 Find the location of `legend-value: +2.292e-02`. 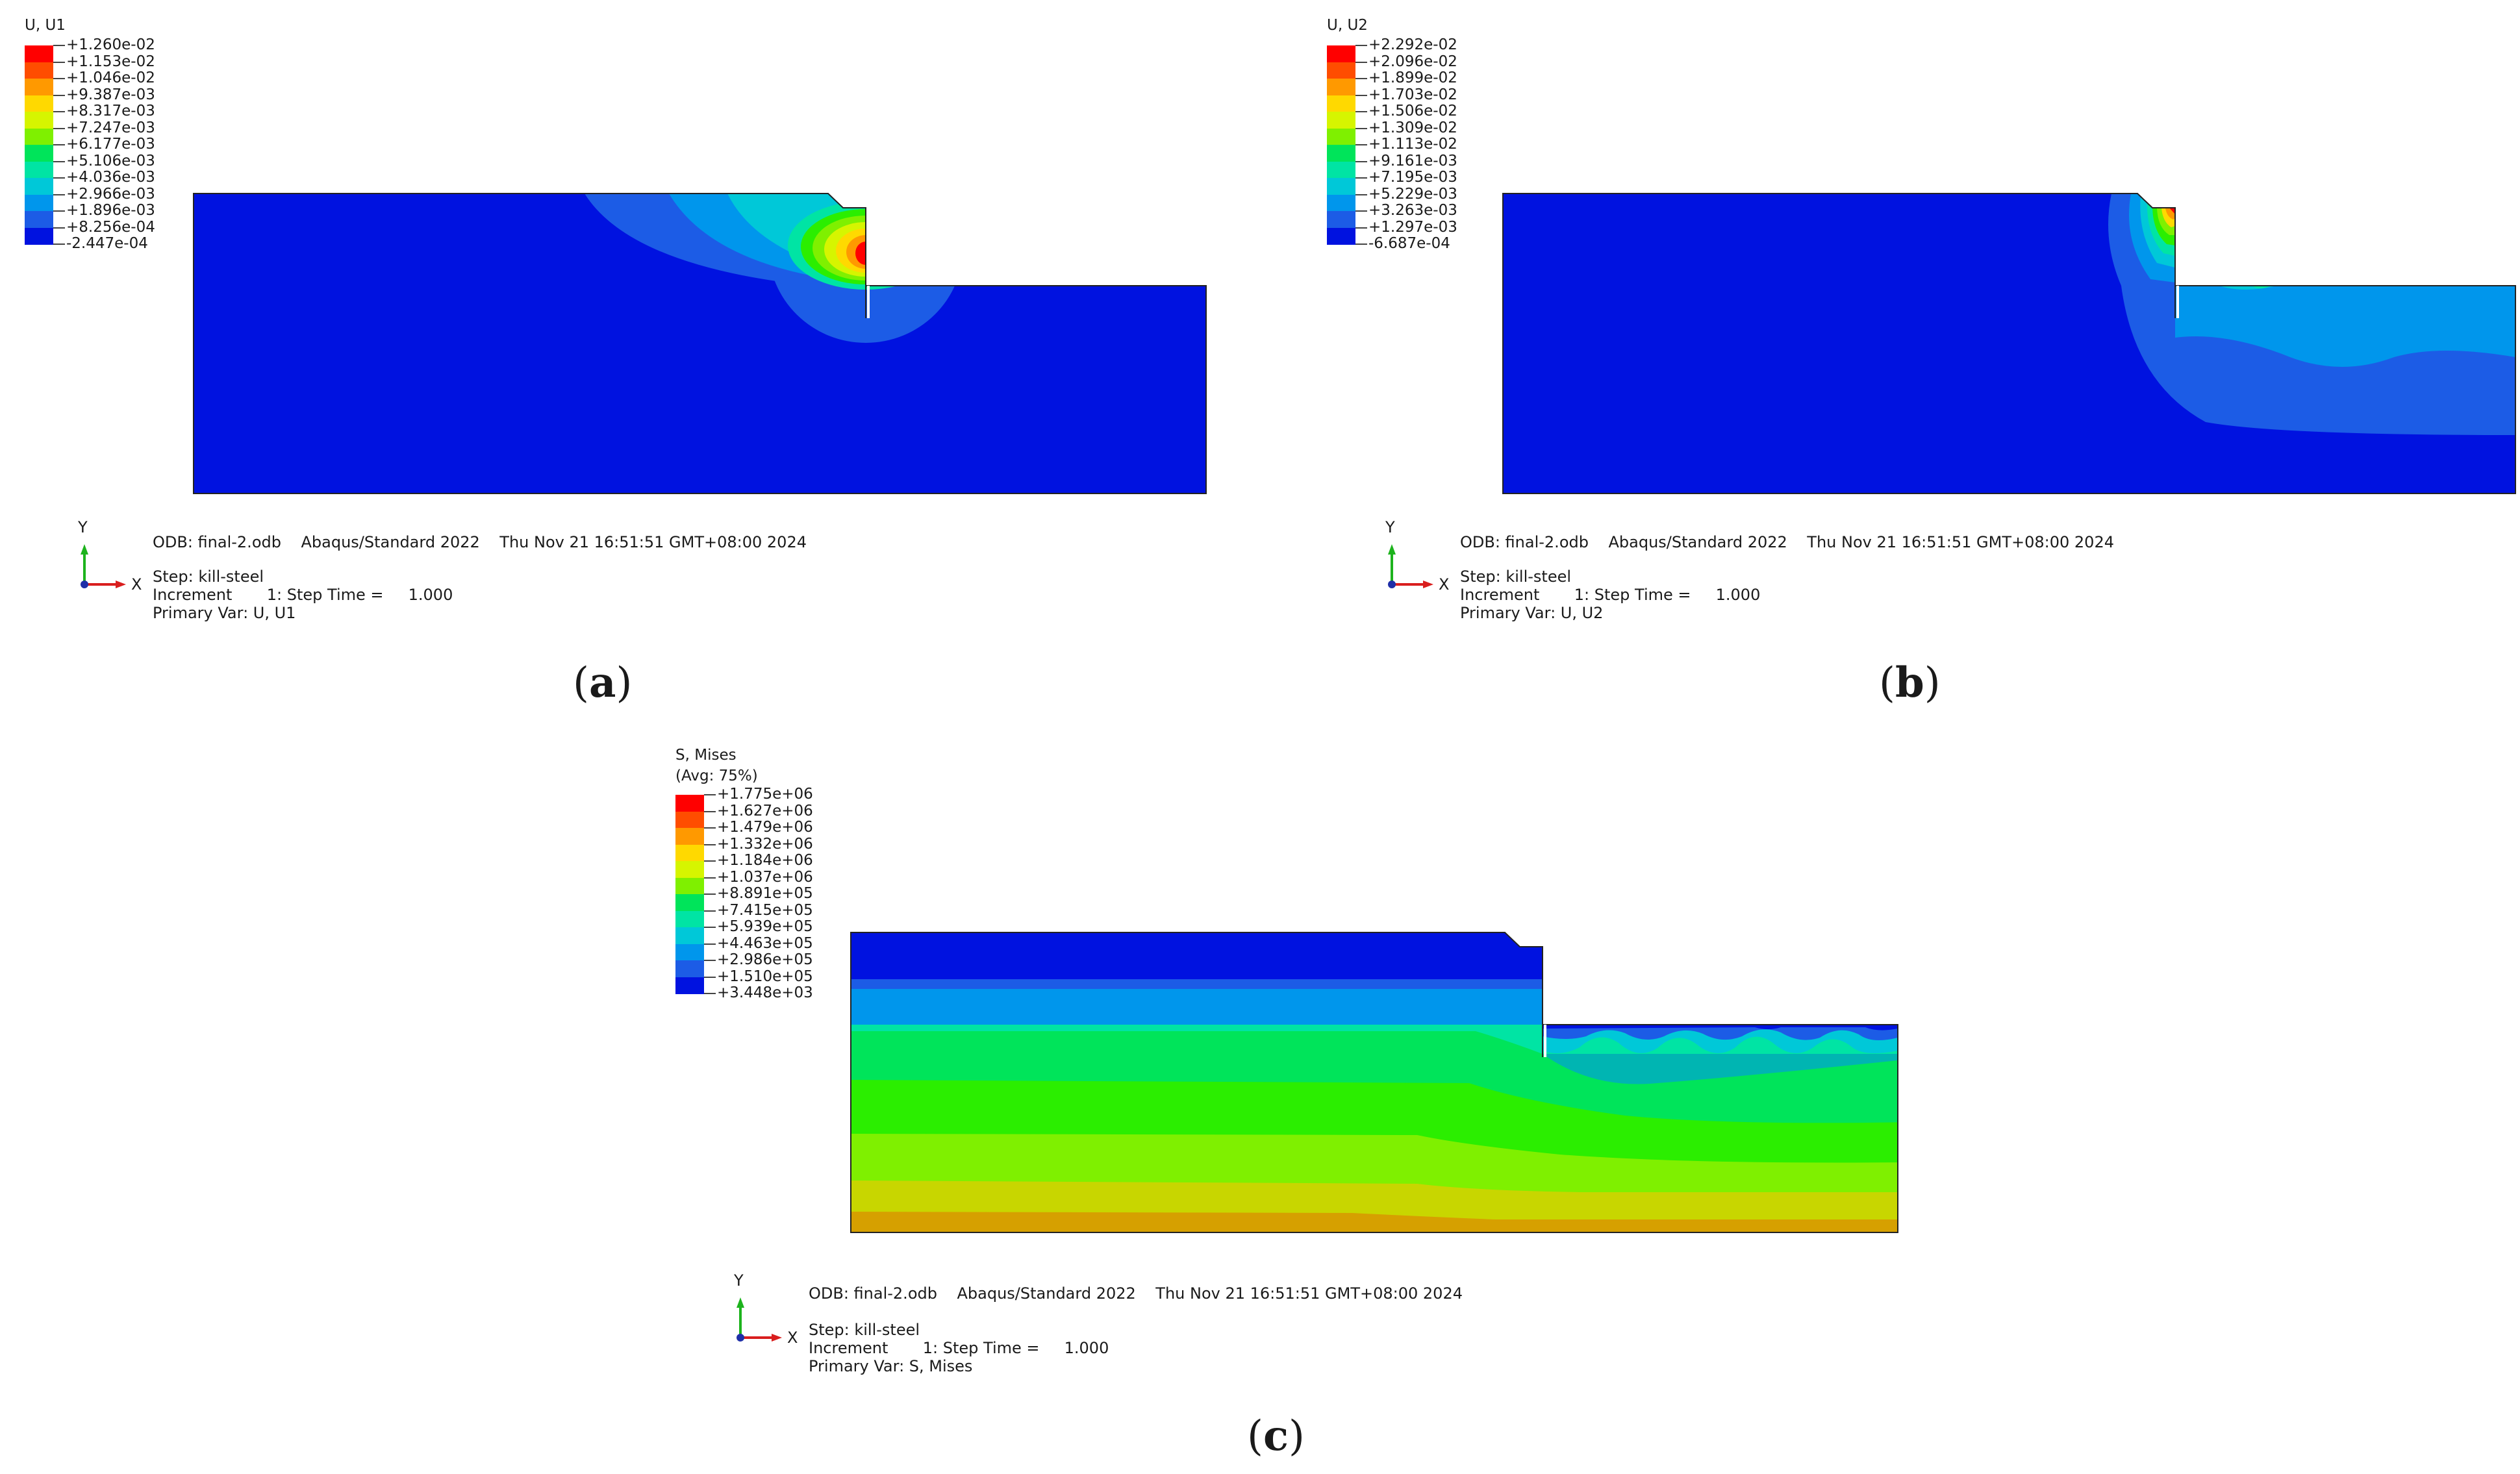

legend-value: +2.292e-02 is located at coordinates (1413, 44).